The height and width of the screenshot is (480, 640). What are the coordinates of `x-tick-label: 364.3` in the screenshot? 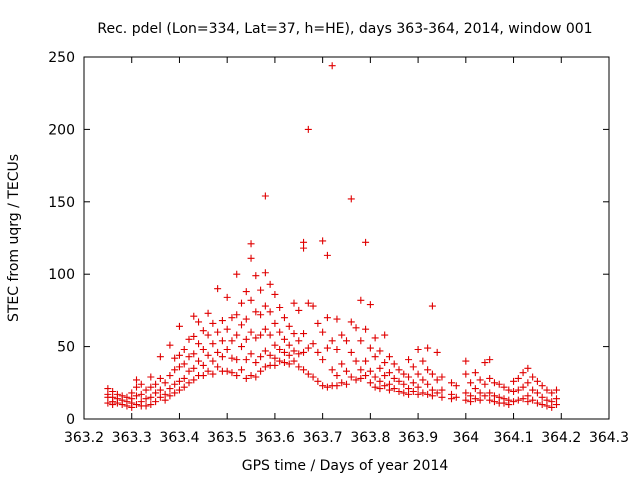 It's located at (609, 438).